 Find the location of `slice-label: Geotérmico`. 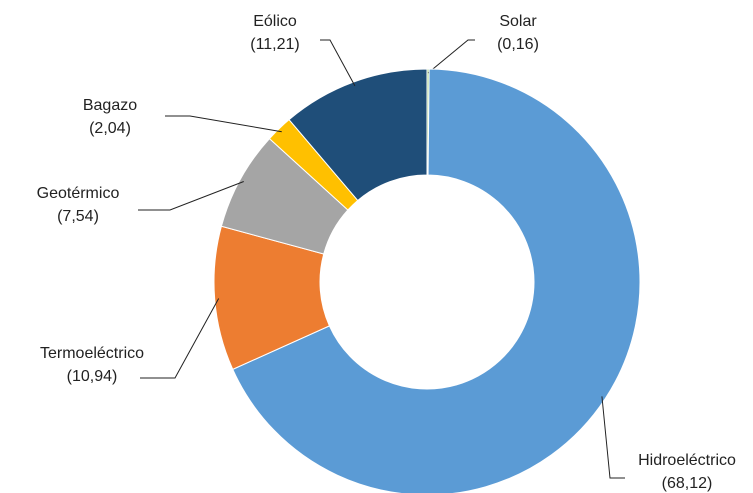

slice-label: Geotérmico is located at coordinates (78, 193).